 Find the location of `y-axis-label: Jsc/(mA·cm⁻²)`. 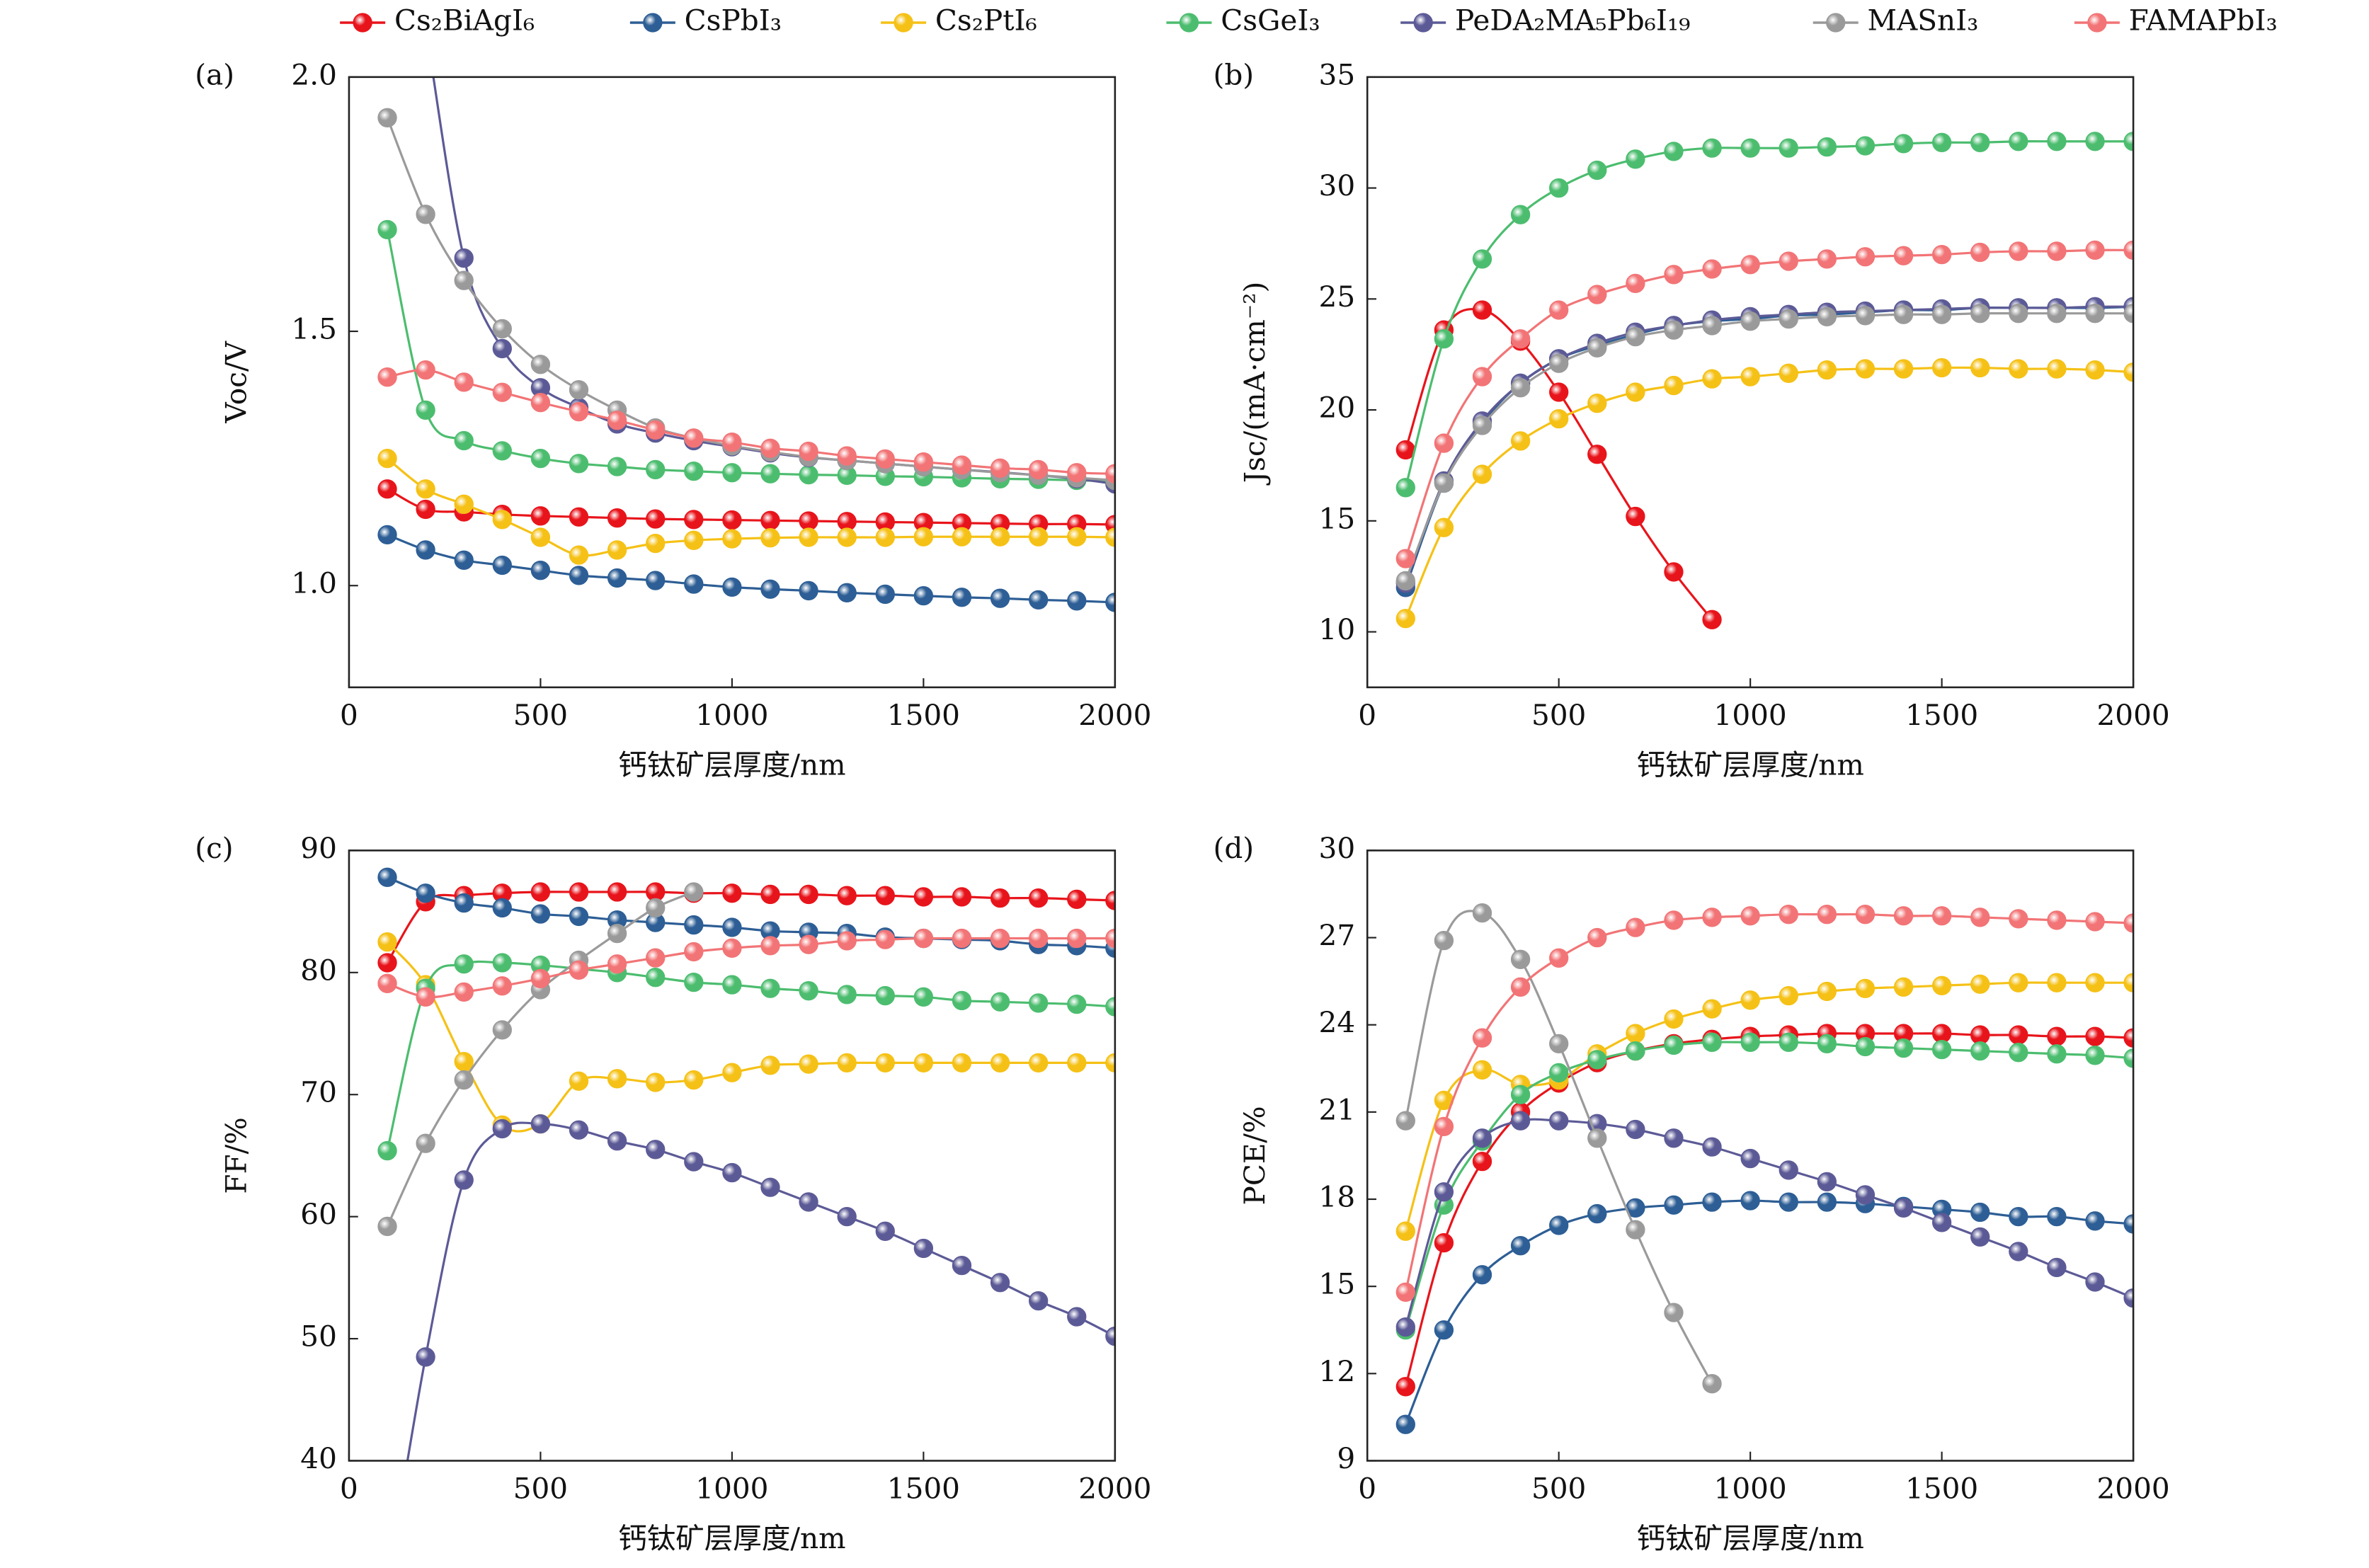

y-axis-label: Jsc/(mA·cm⁻²) is located at coordinates (1255, 384).